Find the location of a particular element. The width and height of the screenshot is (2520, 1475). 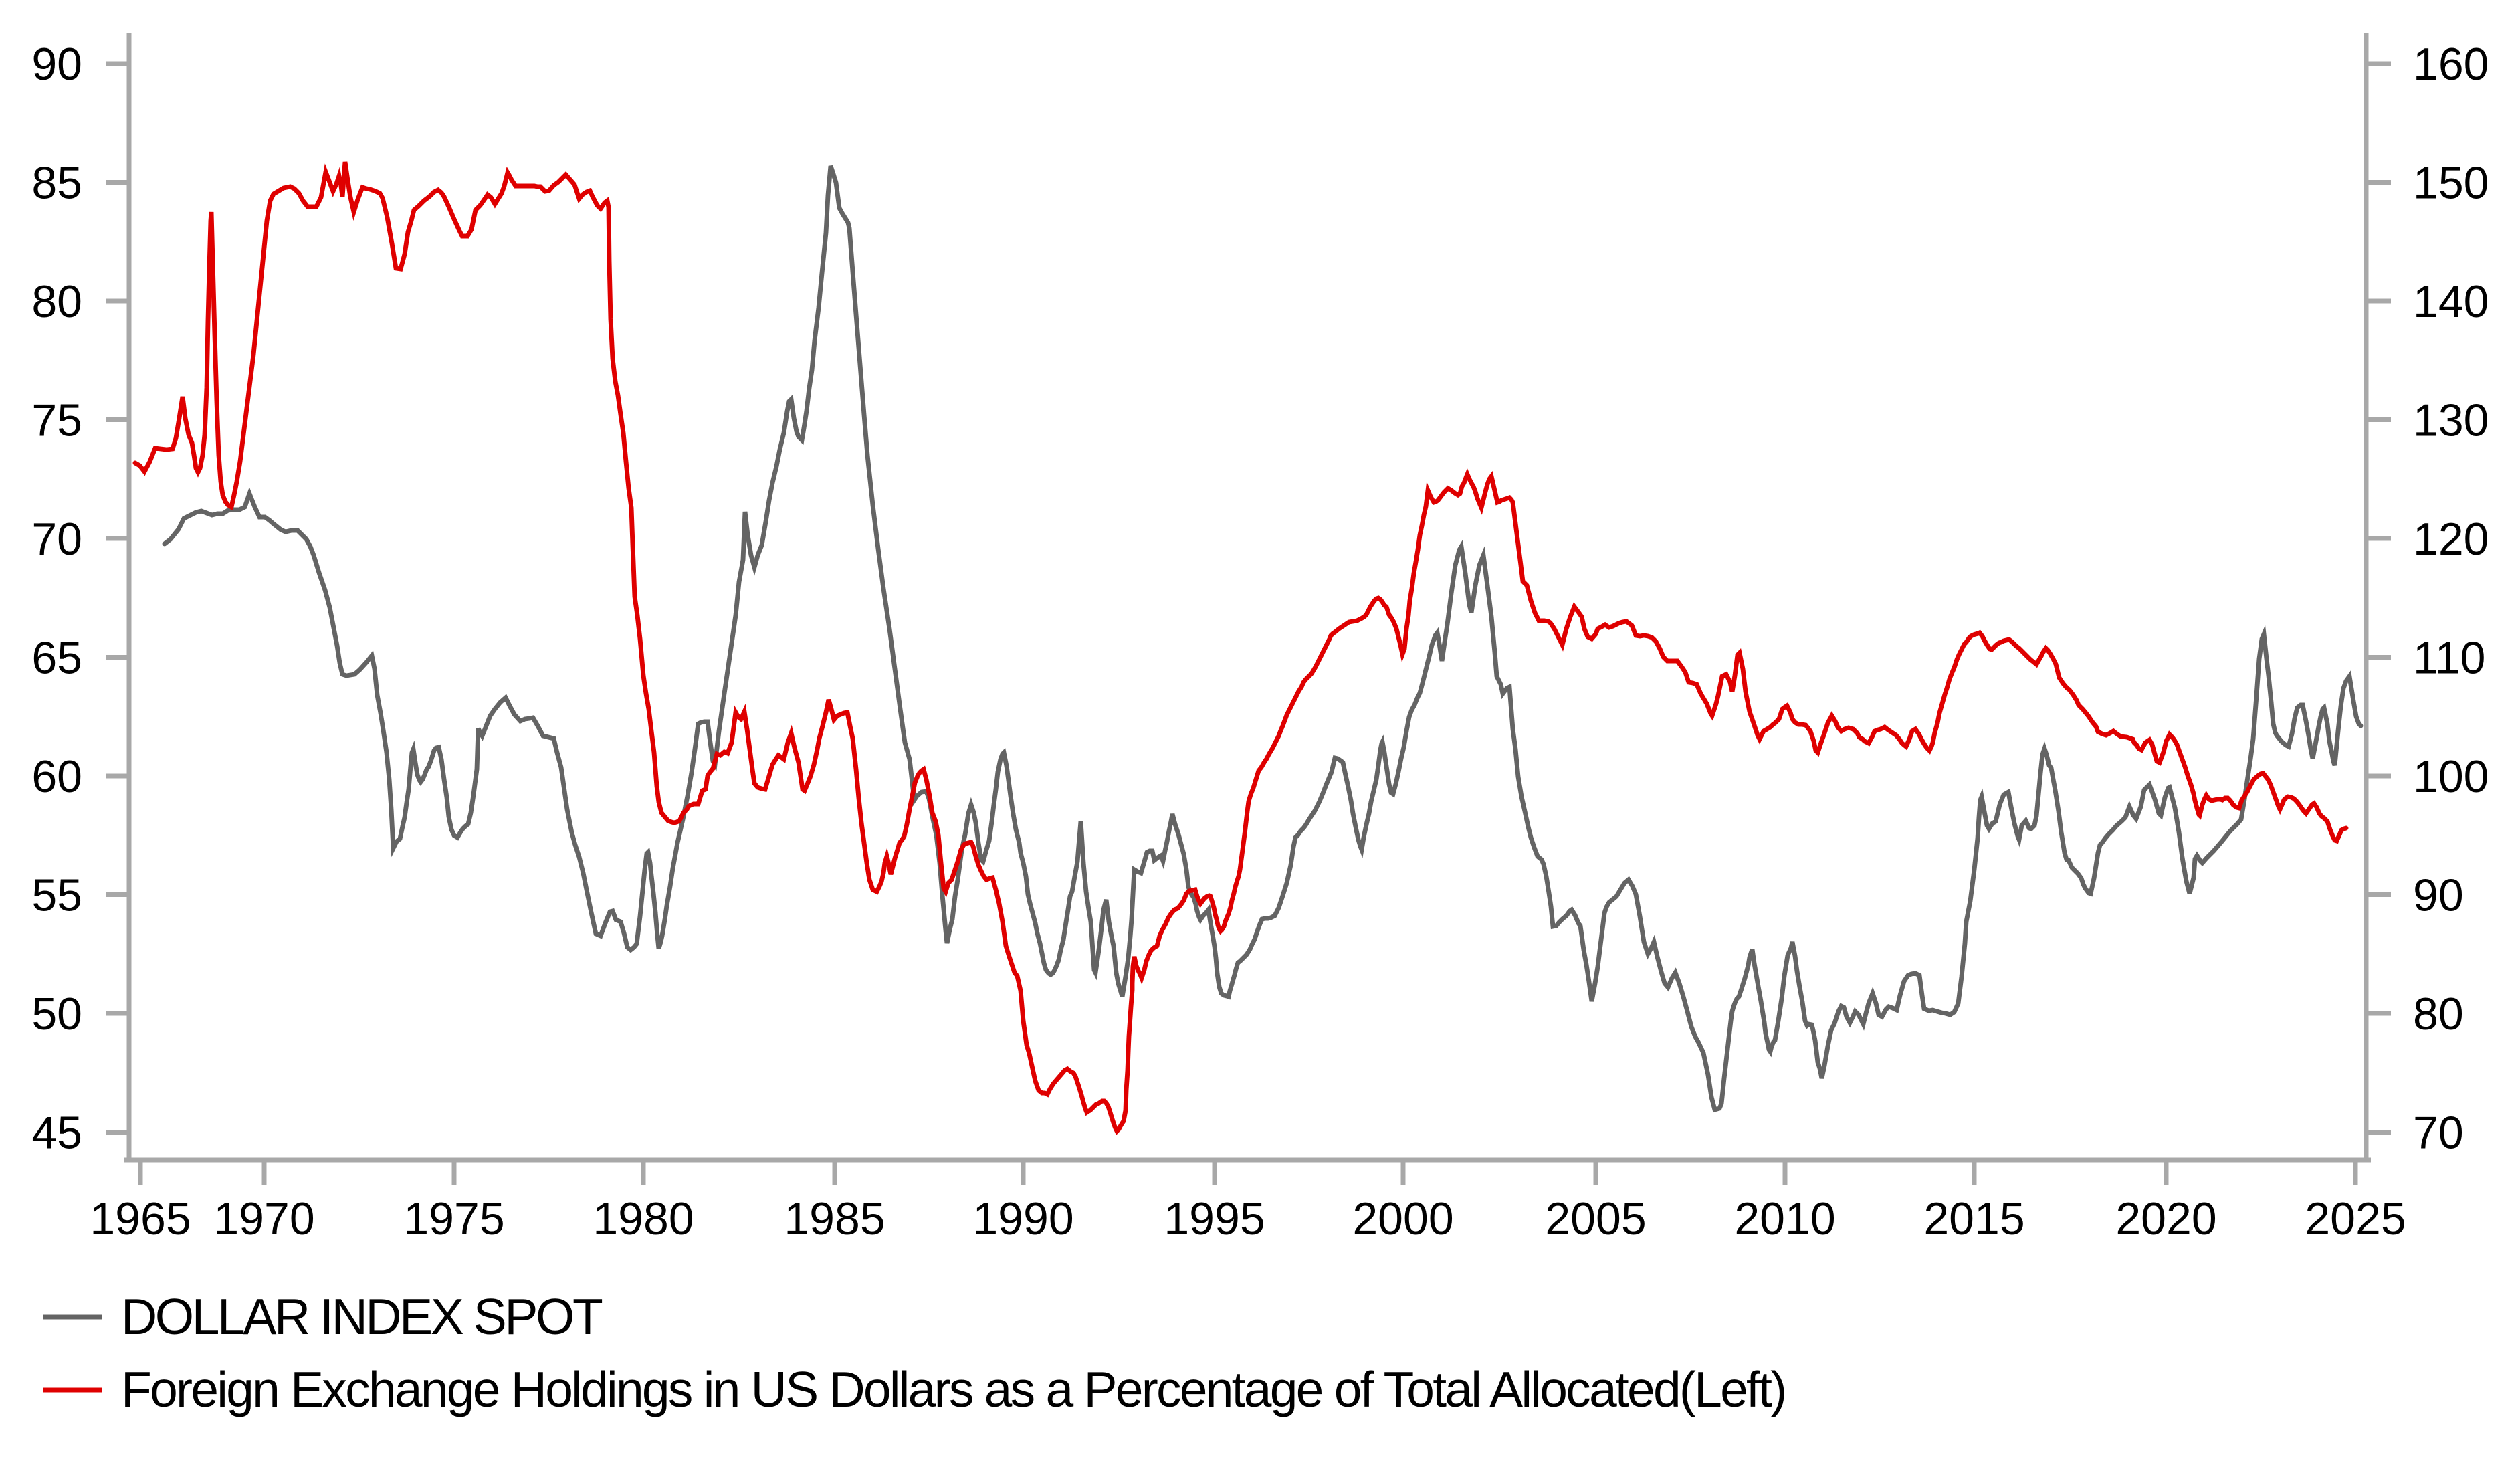

svg-text: 2000 is located at coordinates (1402, 1218).